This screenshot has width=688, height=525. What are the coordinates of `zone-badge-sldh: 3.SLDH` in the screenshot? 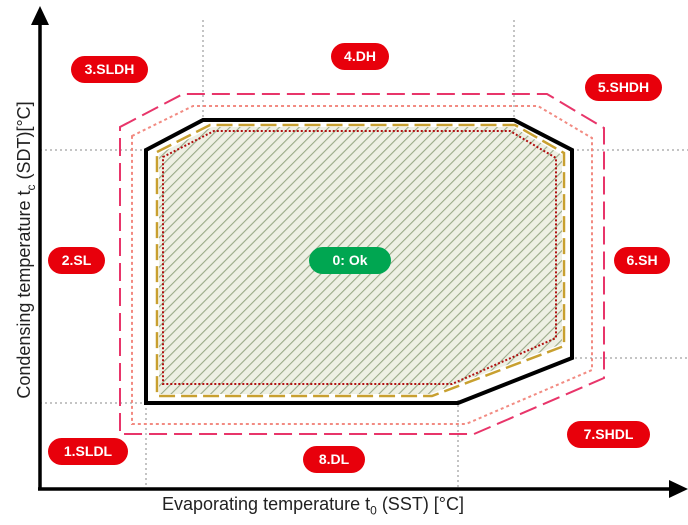 It's located at (109, 69).